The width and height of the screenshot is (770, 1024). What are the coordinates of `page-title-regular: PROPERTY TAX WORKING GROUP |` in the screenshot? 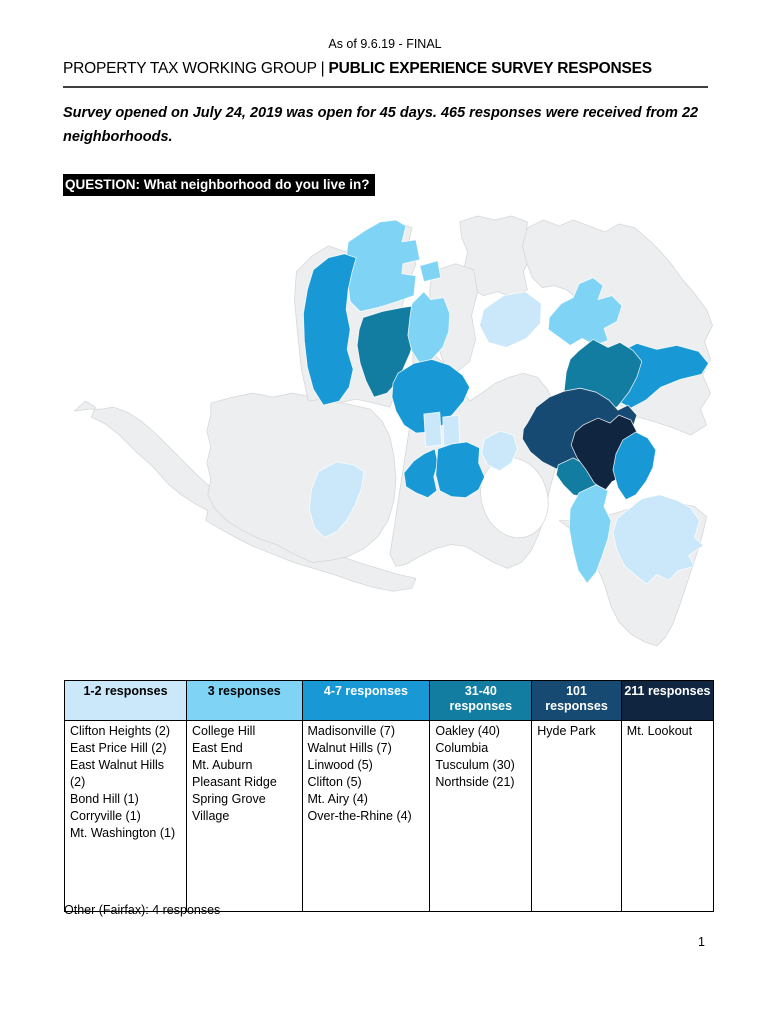 It's located at (196, 68).